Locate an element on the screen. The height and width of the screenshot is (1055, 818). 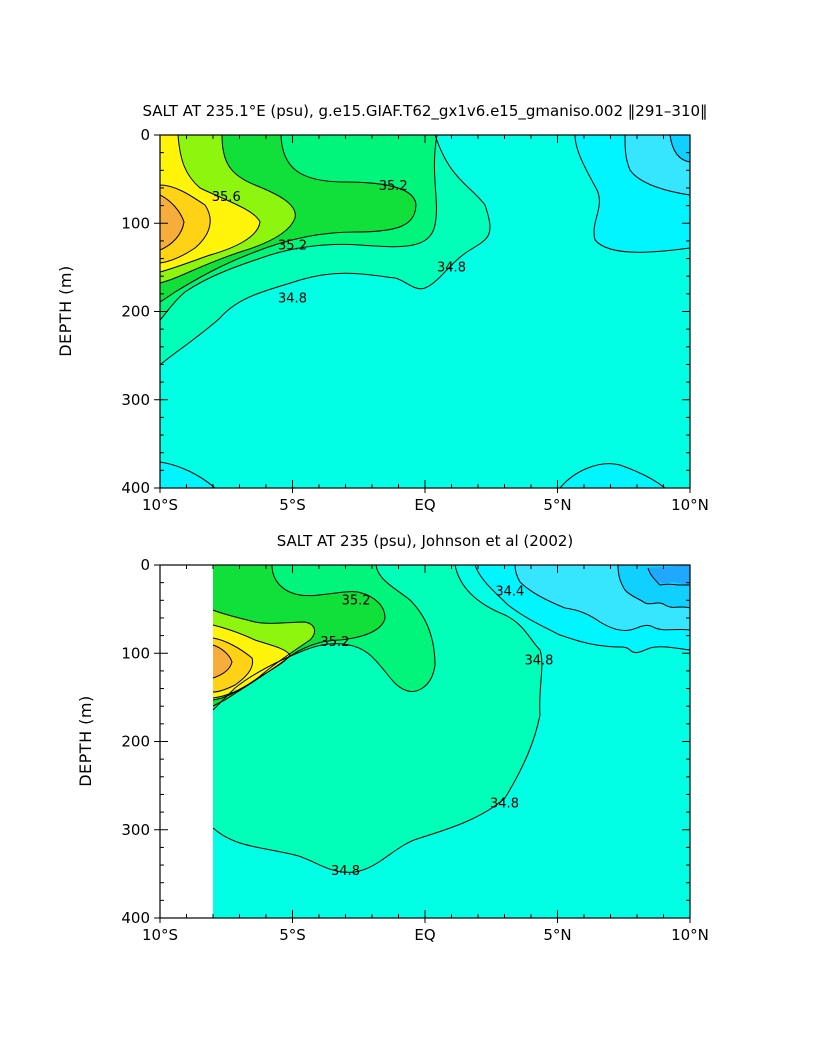
panel1-contour-line-fresh-core is located at coordinates (657, 165).